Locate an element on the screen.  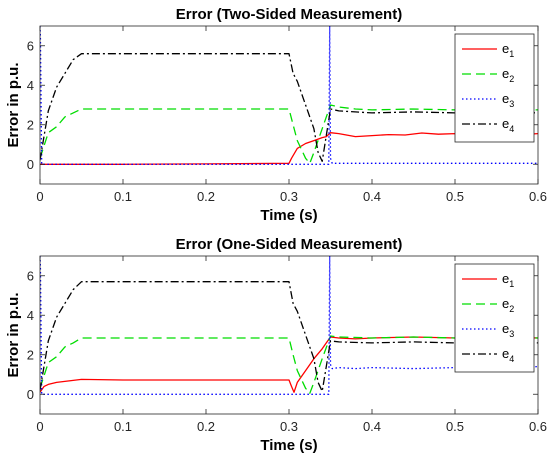
chart-title: Error (Two-Sided Measurement) is located at coordinates (289, 14).